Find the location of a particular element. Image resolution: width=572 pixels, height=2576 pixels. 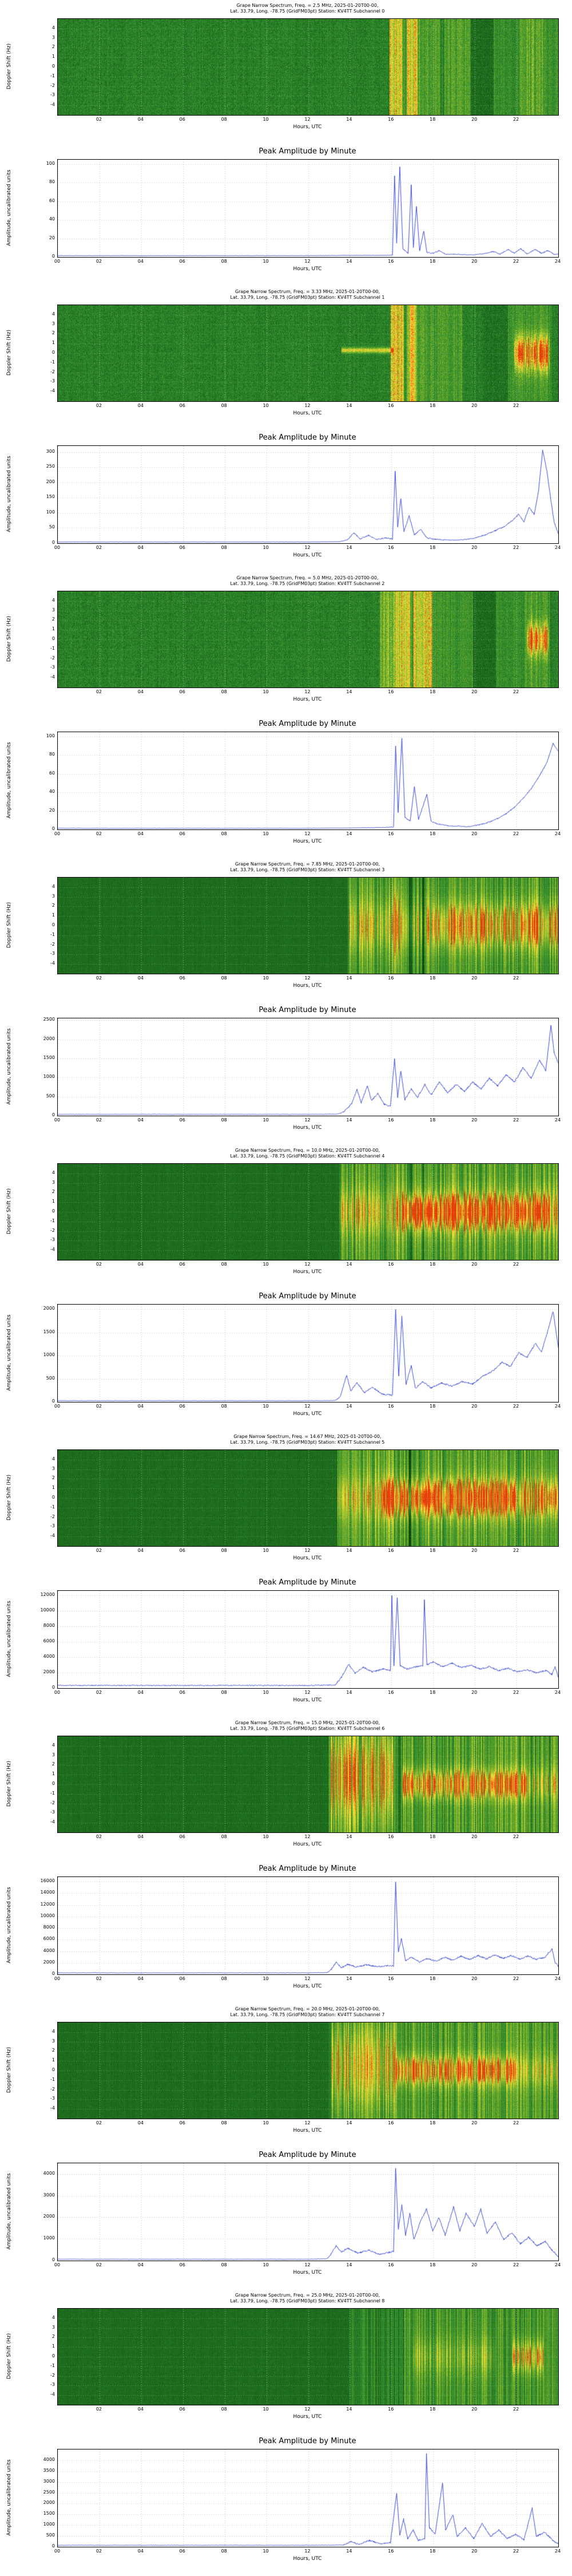

y-tick-label: 200 is located at coordinates (50, 481).